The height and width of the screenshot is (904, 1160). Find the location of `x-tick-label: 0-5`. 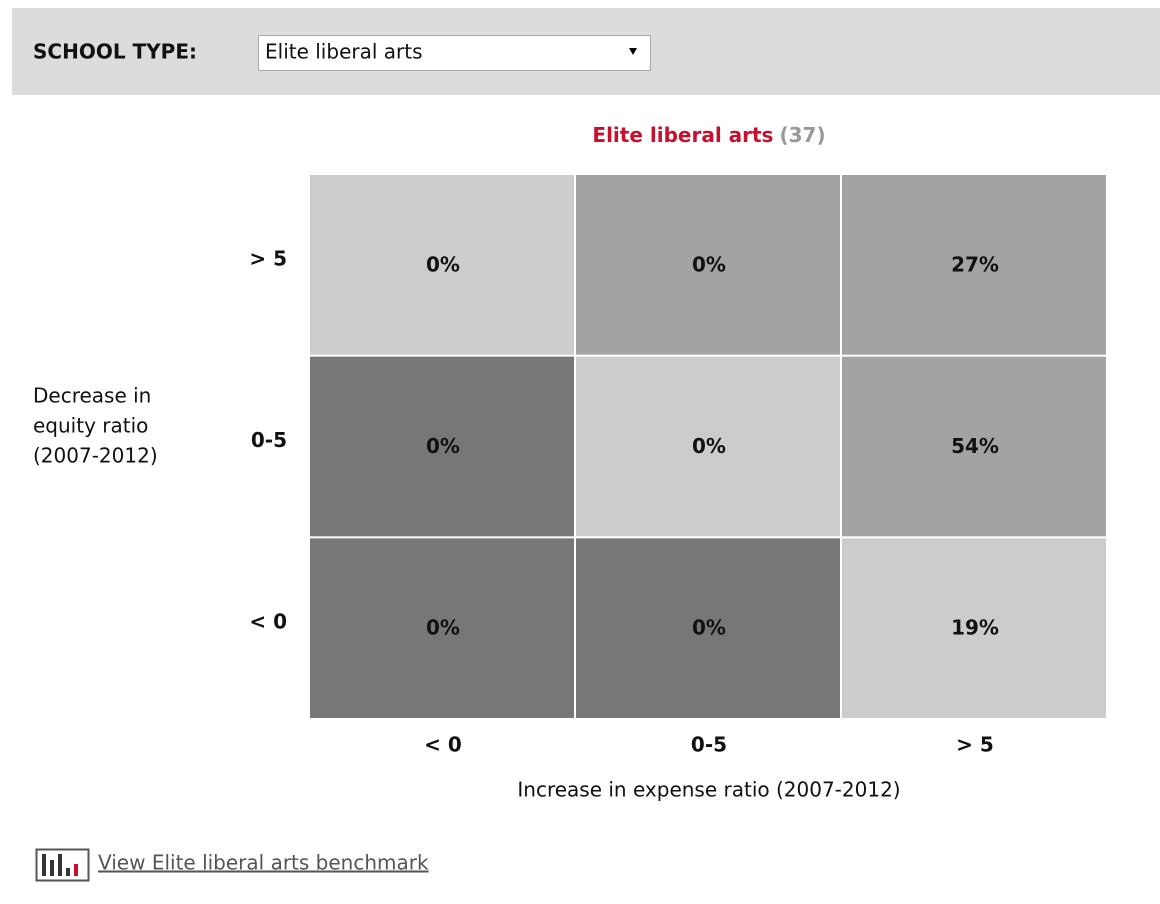

x-tick-label: 0-5 is located at coordinates (709, 745).